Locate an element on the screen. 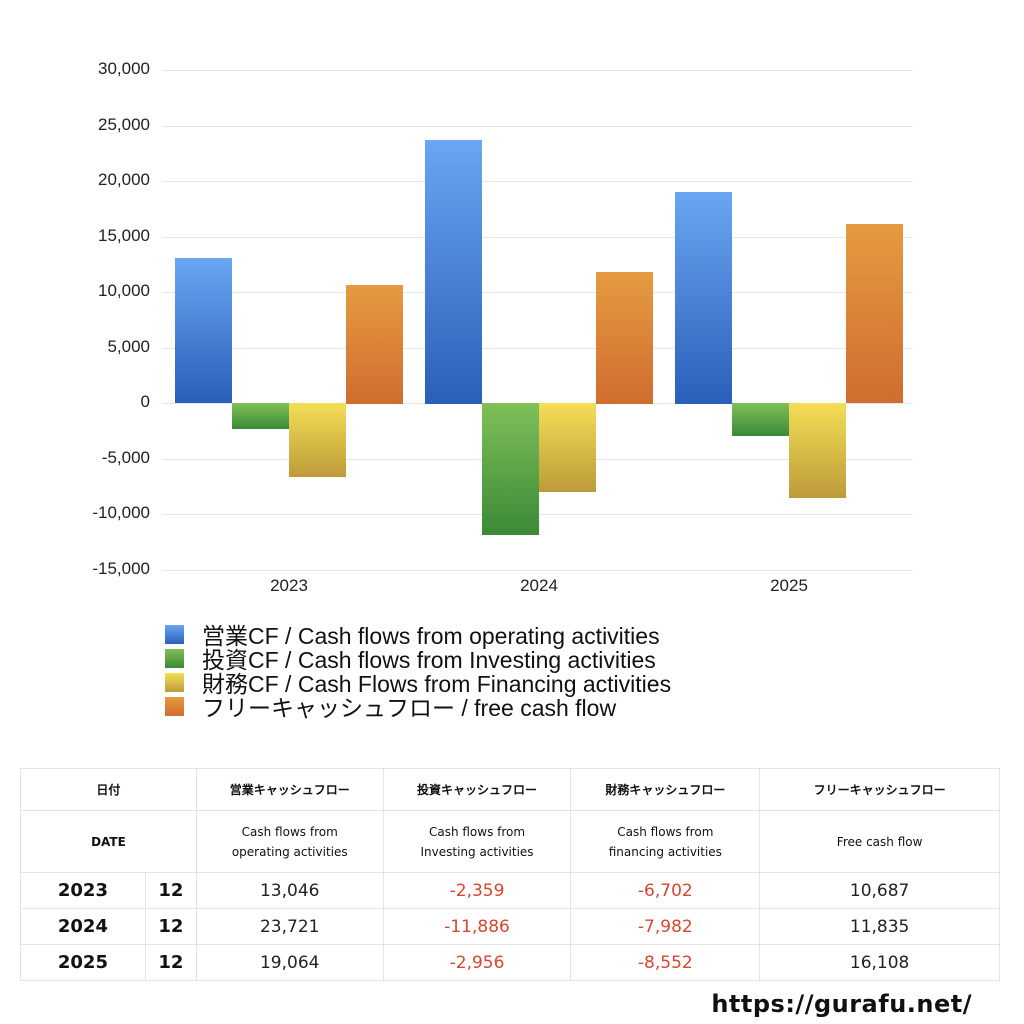  header-free-en: Free cash flow is located at coordinates (879, 841).